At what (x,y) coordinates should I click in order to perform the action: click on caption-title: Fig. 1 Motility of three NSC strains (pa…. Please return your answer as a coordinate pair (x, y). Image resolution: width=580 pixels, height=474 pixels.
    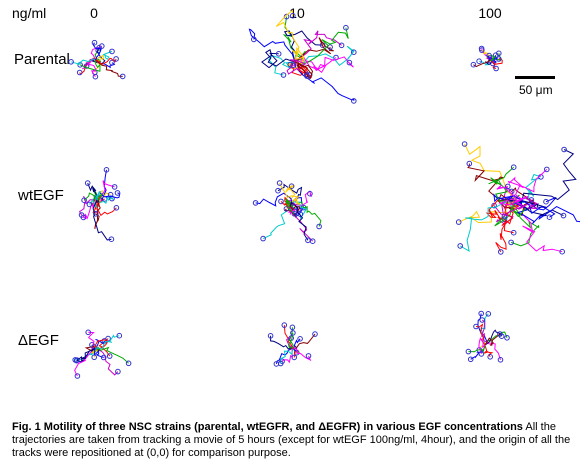
    Looking at the image, I should click on (267, 427).